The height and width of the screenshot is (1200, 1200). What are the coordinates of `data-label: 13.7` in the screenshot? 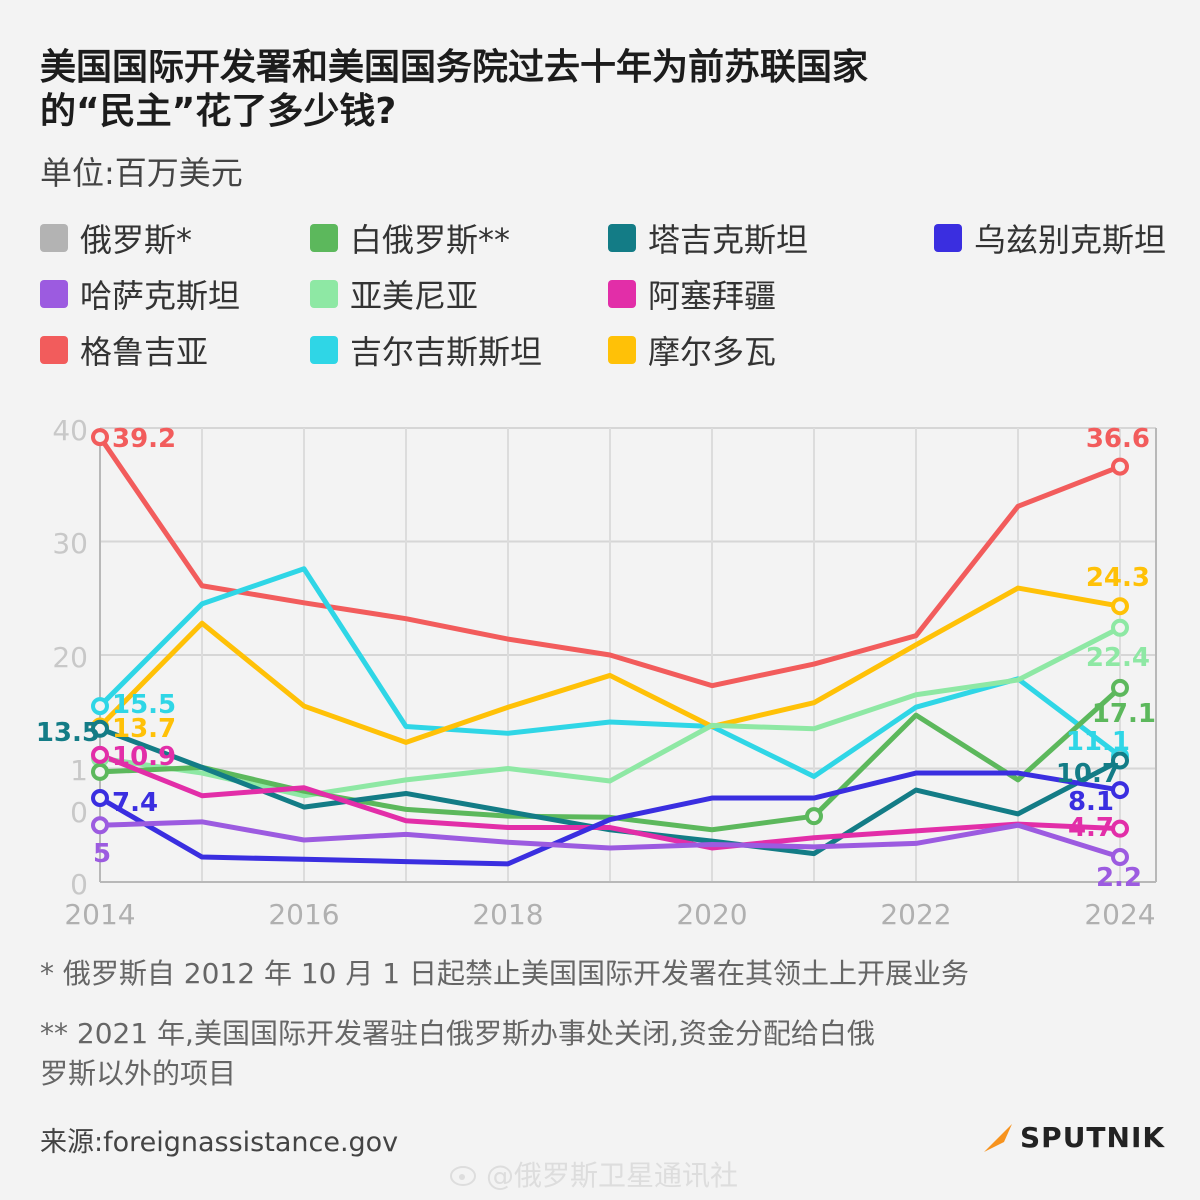 It's located at (144, 729).